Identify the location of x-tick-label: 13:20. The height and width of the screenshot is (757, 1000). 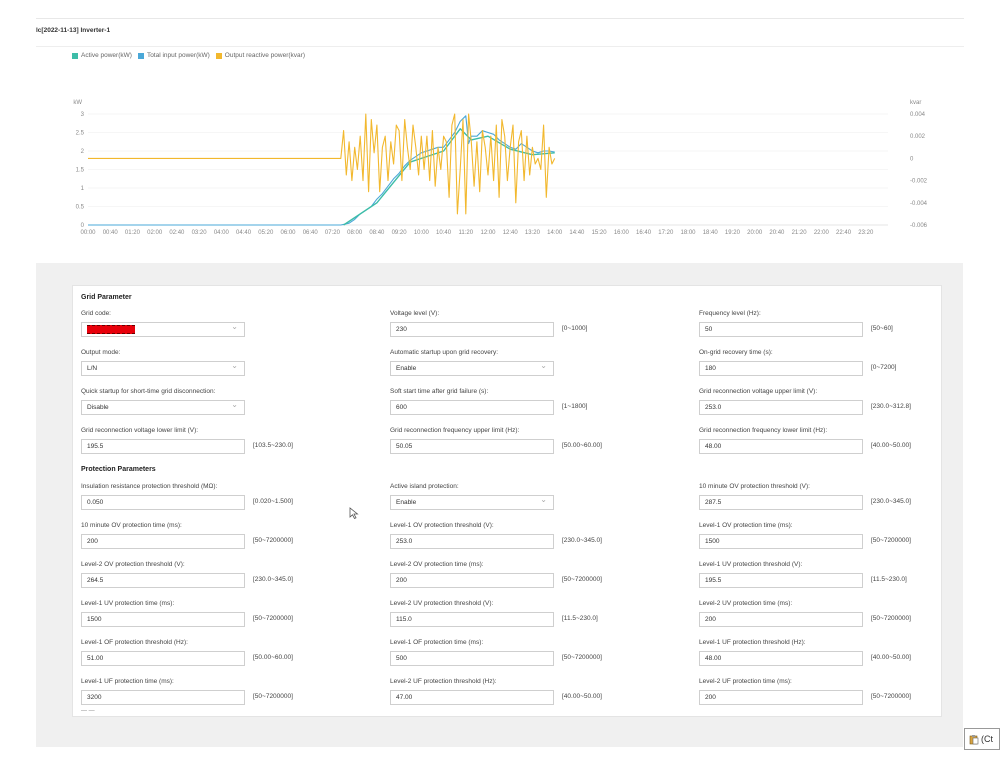
(533, 233).